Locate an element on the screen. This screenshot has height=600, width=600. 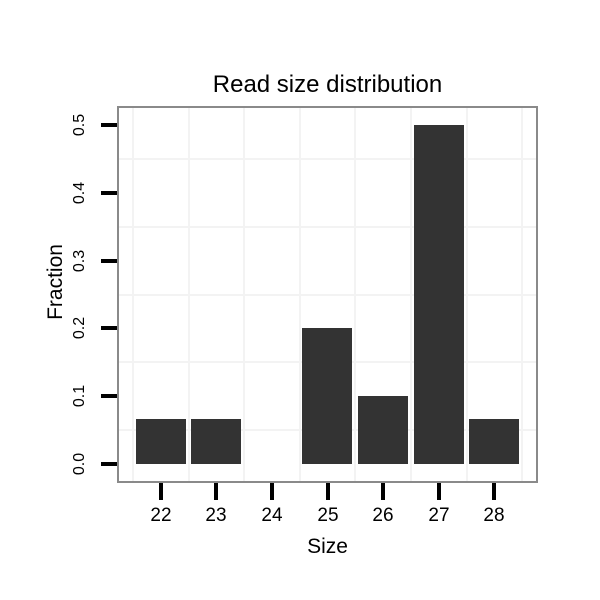
y-tick-0.5 is located at coordinates (109, 125).